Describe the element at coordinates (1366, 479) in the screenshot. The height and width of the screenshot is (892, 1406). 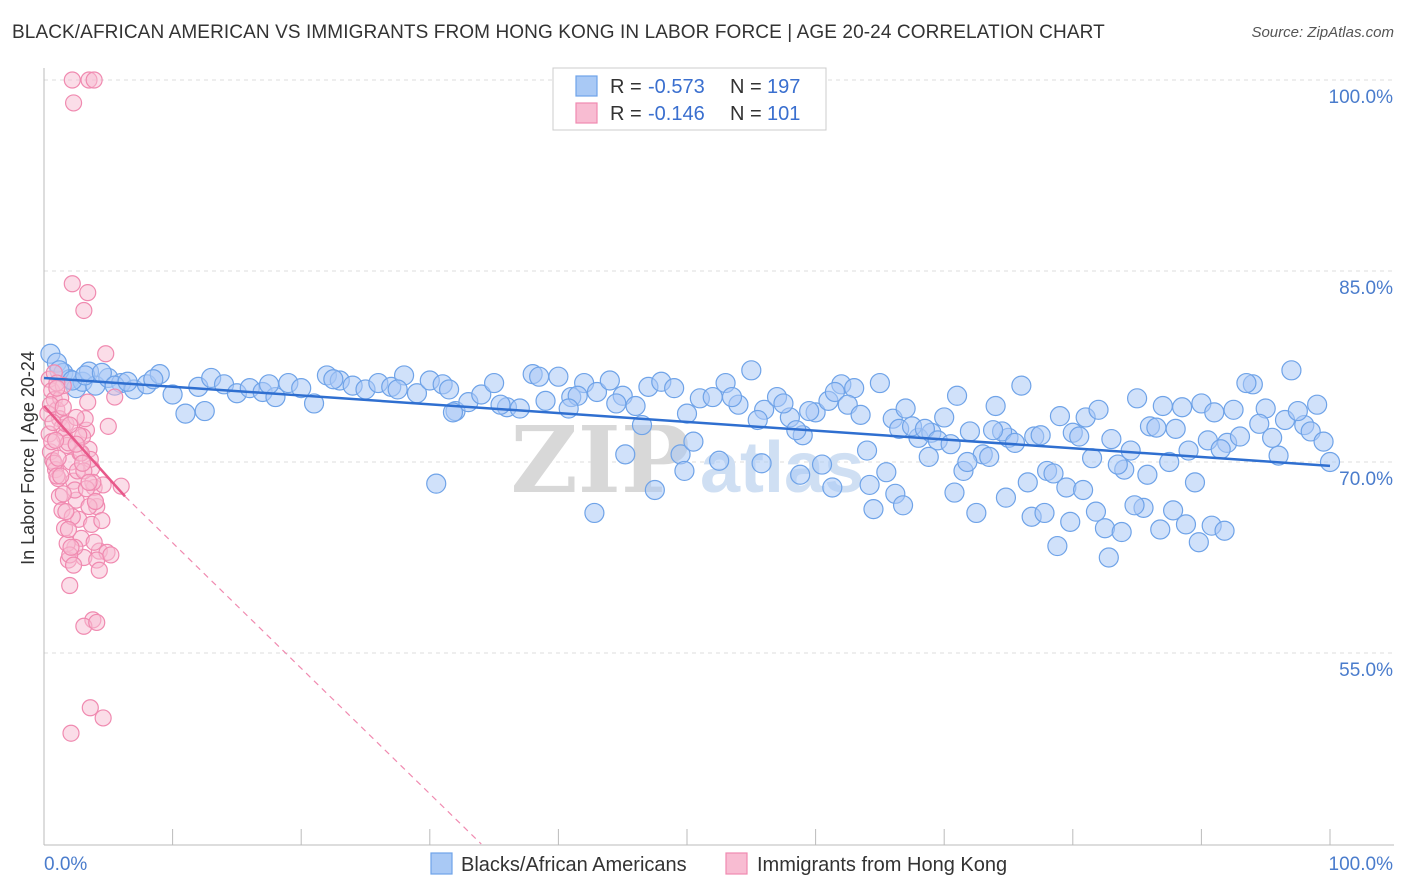
I see `y-tick-label: 70.0%` at that location.